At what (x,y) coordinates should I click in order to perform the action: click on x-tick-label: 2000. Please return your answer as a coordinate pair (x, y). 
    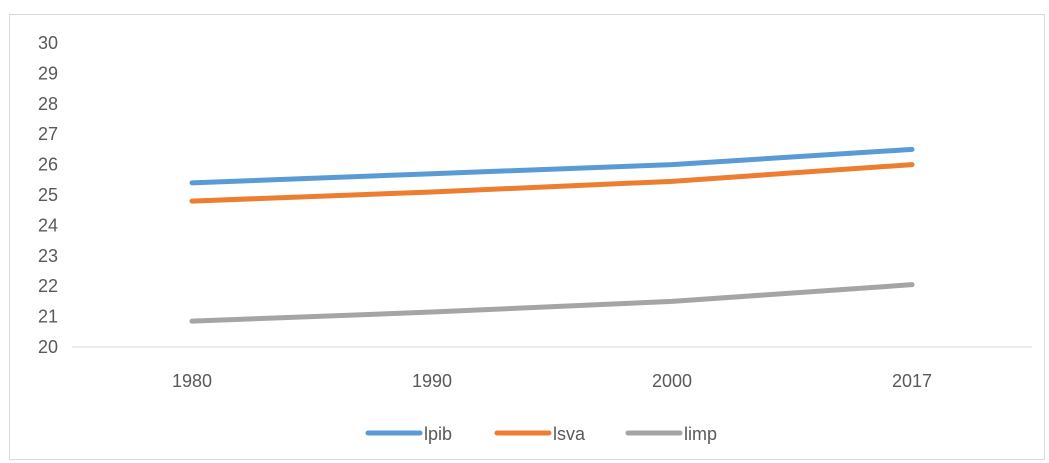
    Looking at the image, I should click on (672, 381).